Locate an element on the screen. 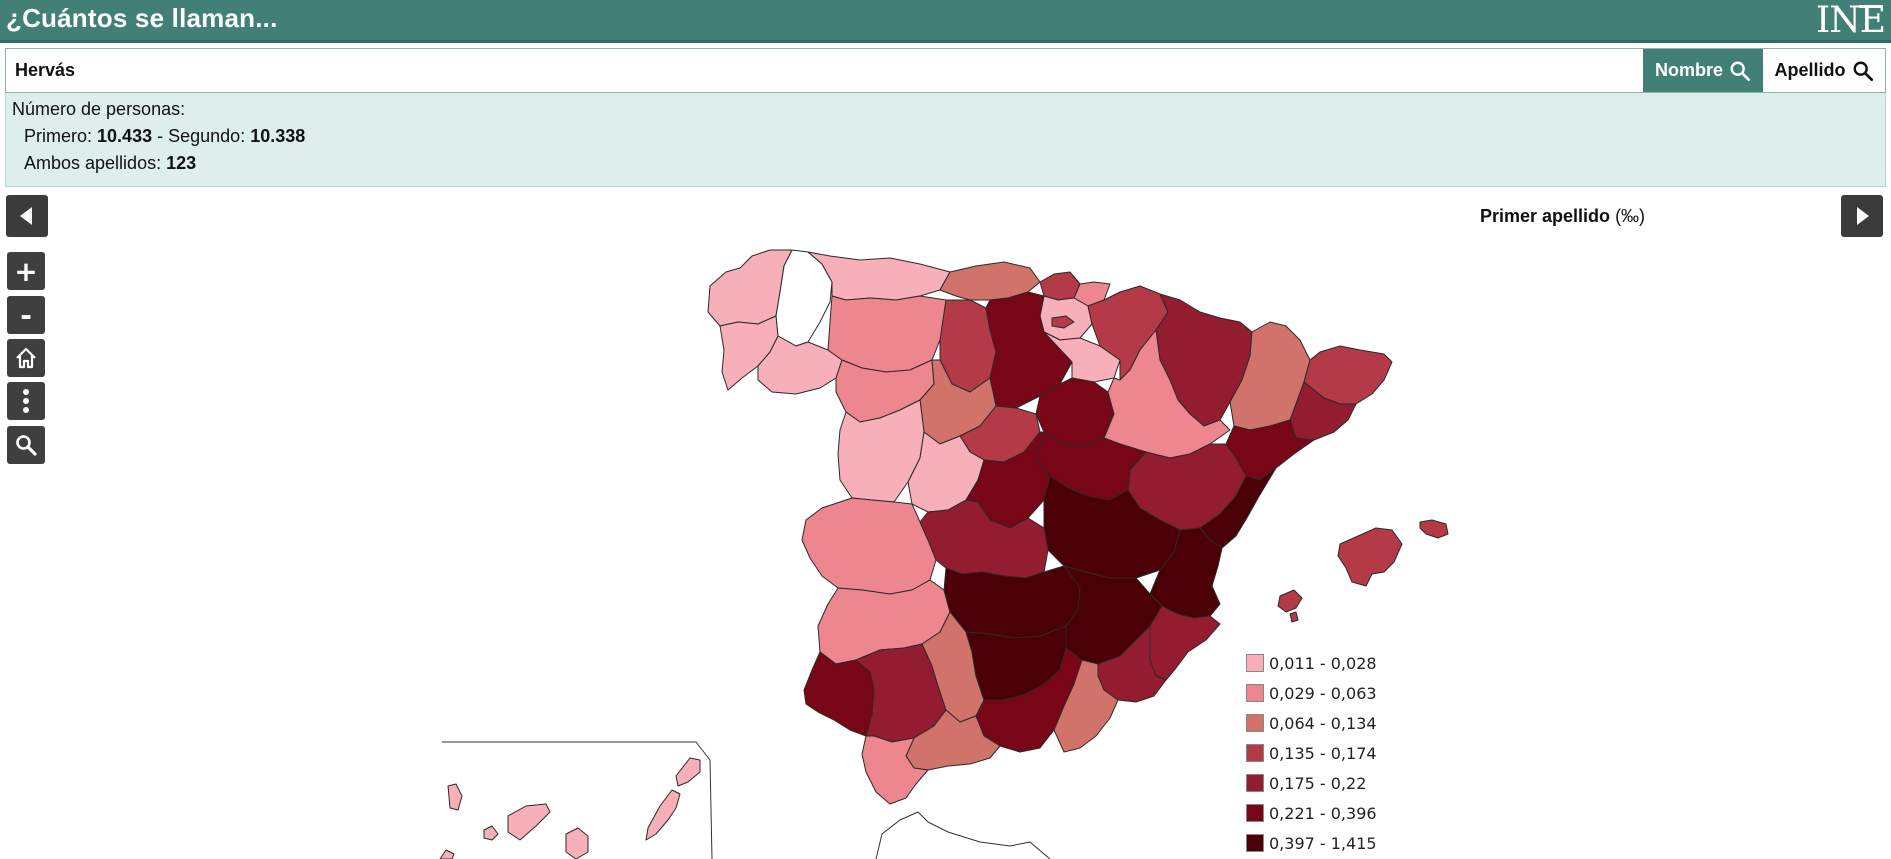  search-input is located at coordinates (824, 70).